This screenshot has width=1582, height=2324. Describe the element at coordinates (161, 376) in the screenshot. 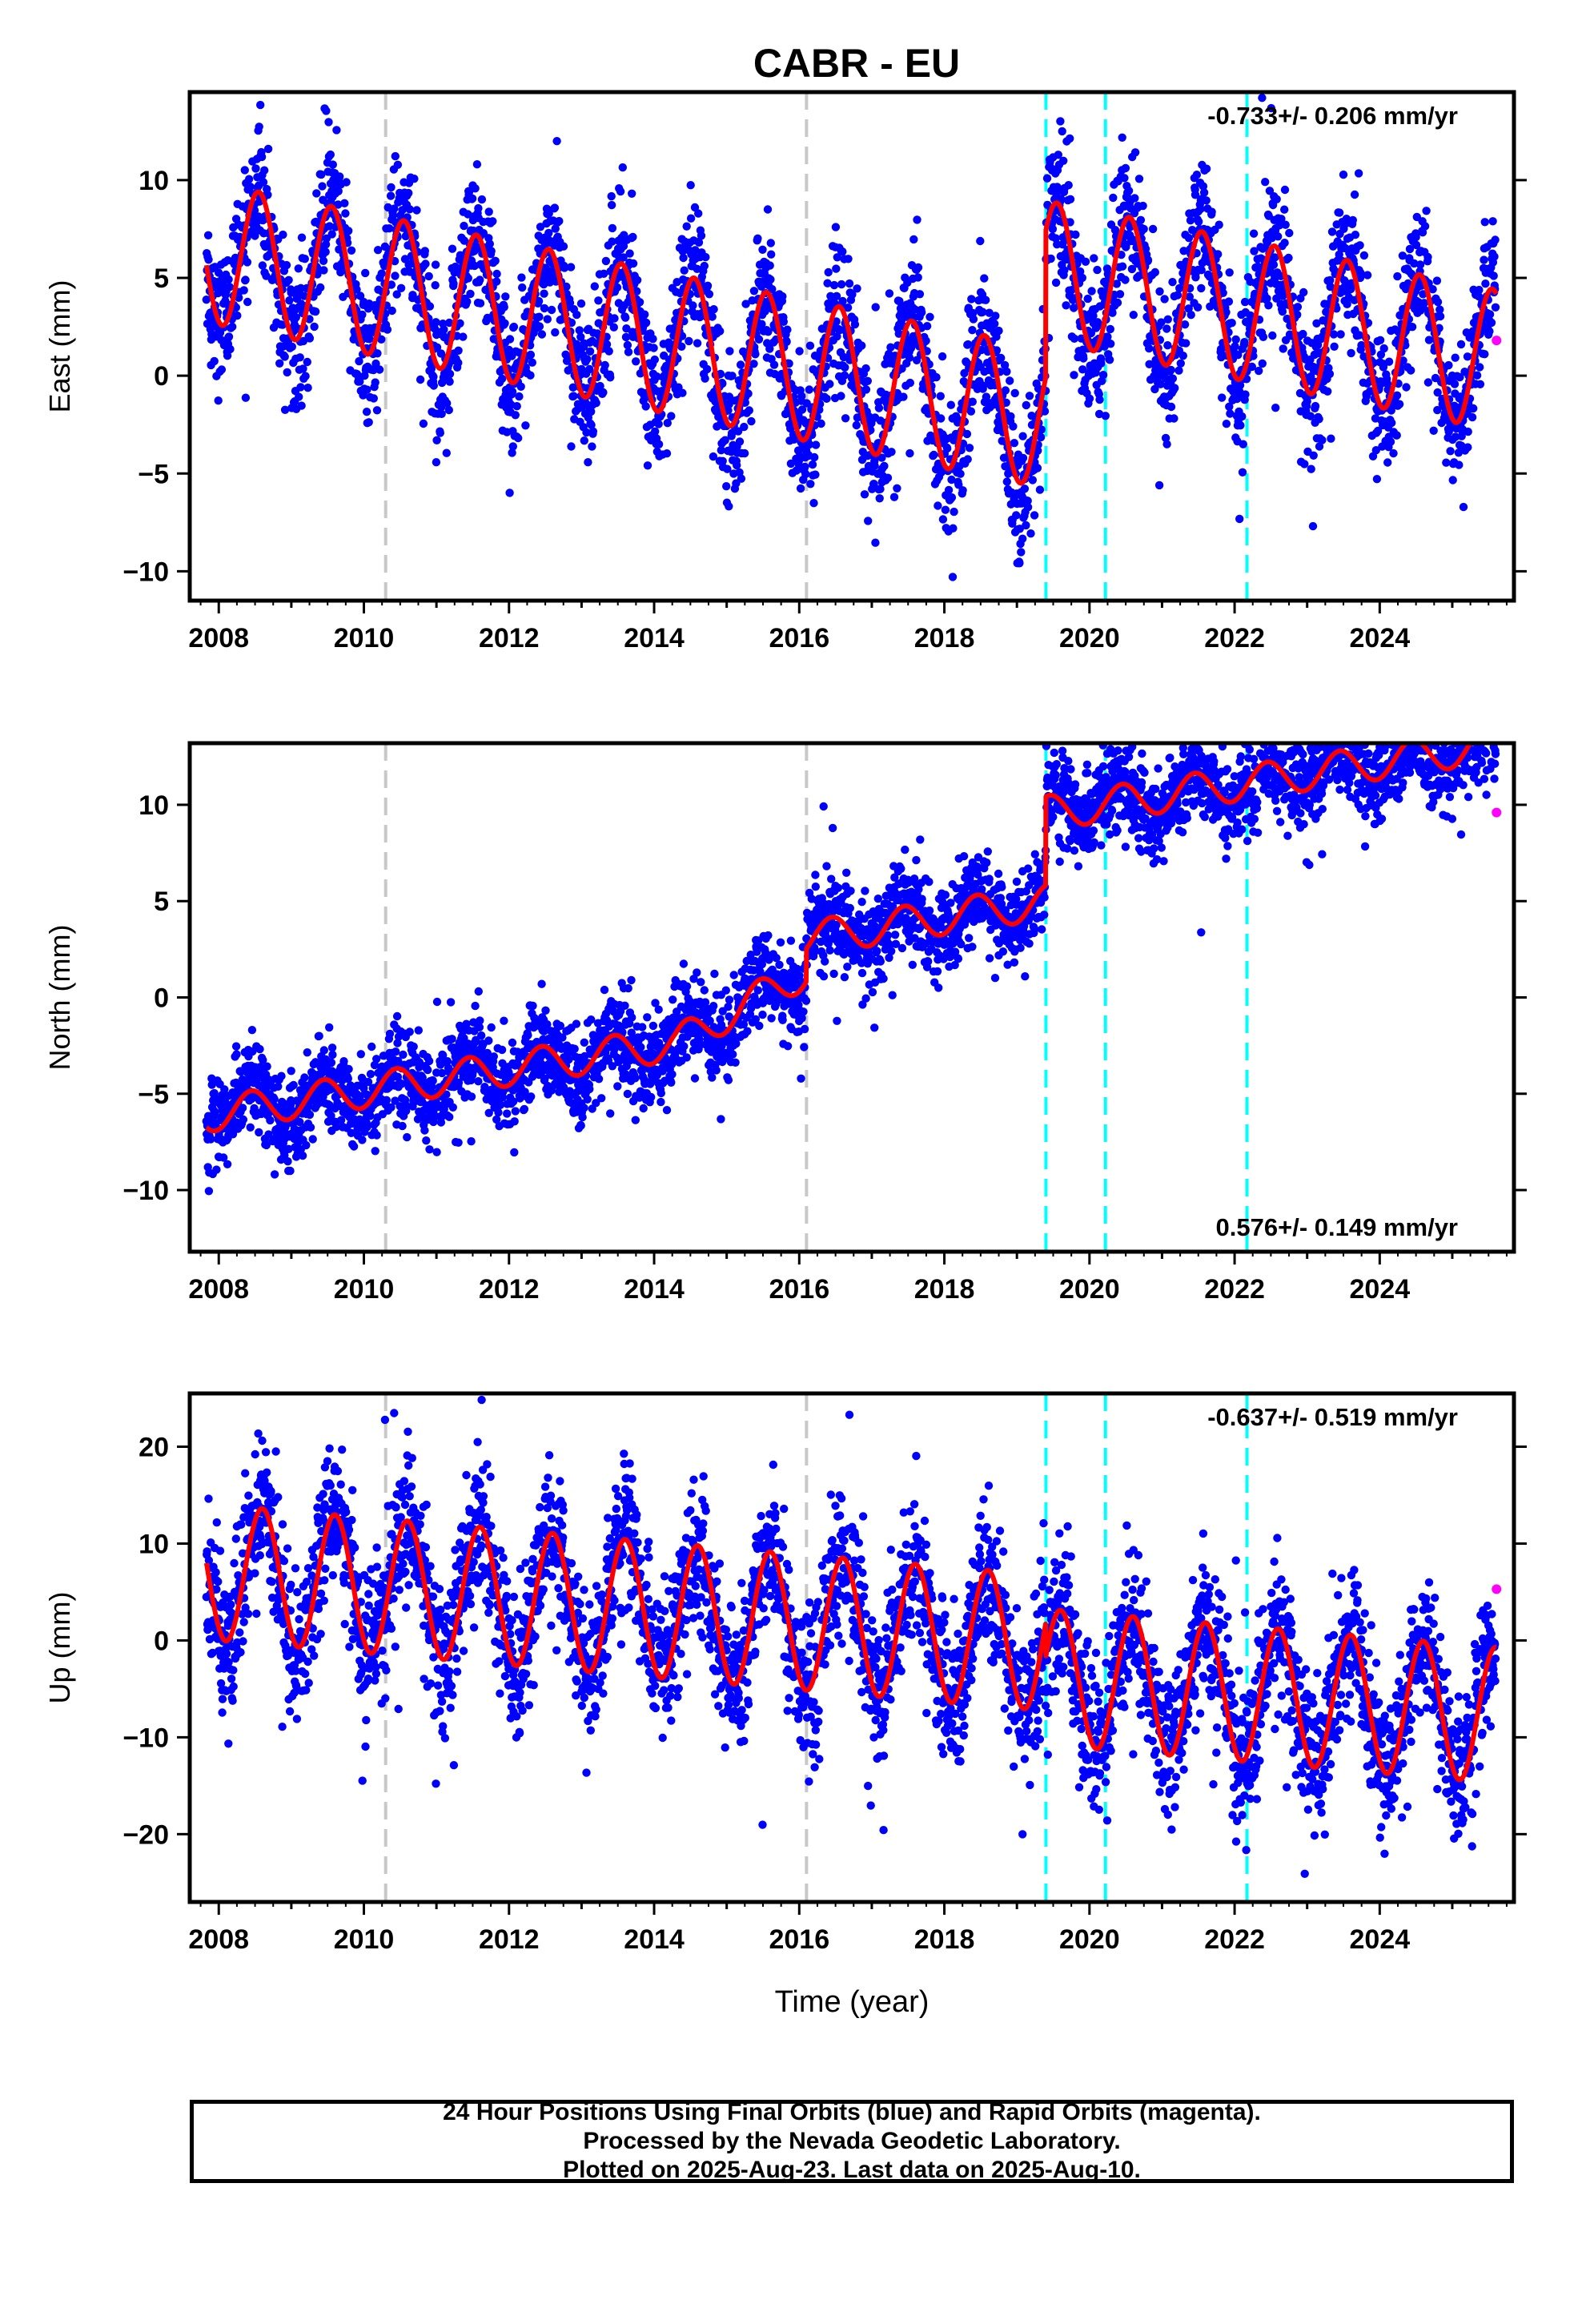

I see `y-tick-label: 0` at that location.